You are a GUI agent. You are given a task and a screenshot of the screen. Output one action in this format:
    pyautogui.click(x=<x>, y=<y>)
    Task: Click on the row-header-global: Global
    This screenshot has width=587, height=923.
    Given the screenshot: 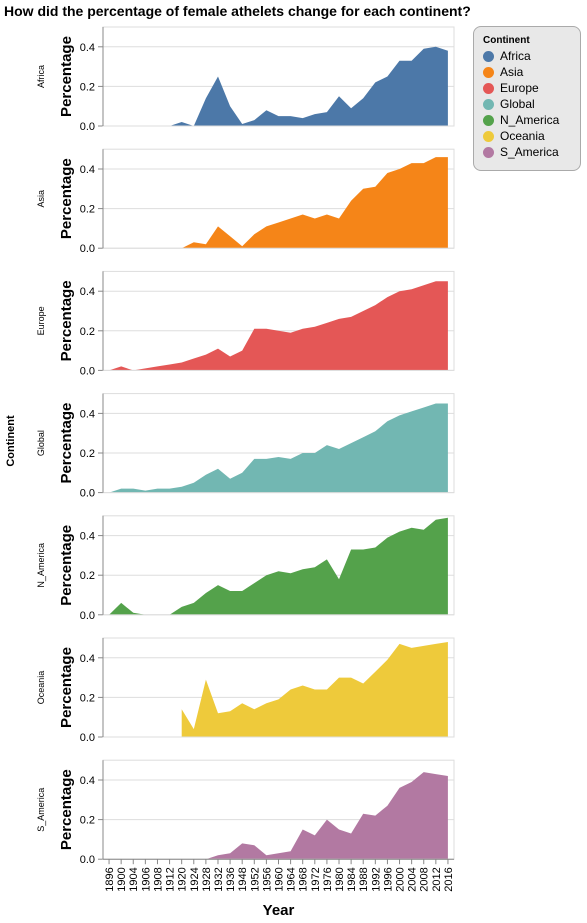 What is the action you would take?
    pyautogui.click(x=41, y=443)
    